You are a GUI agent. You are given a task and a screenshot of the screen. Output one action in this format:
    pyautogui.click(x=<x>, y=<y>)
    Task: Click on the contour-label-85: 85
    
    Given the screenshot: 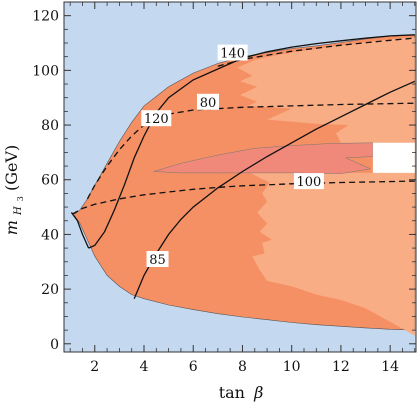 What is the action you would take?
    pyautogui.click(x=157, y=259)
    